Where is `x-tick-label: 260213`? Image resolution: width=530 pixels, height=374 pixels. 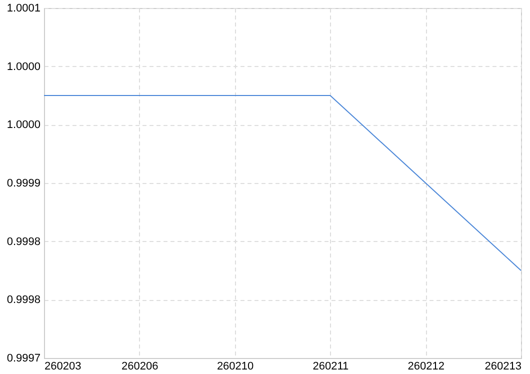
x-tick-label: 260213 is located at coordinates (503, 366).